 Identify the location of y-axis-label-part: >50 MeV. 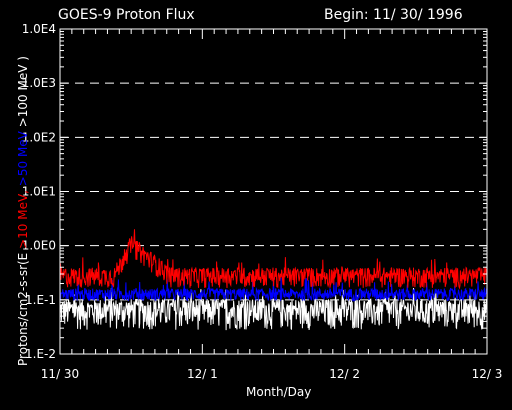
(23, 156).